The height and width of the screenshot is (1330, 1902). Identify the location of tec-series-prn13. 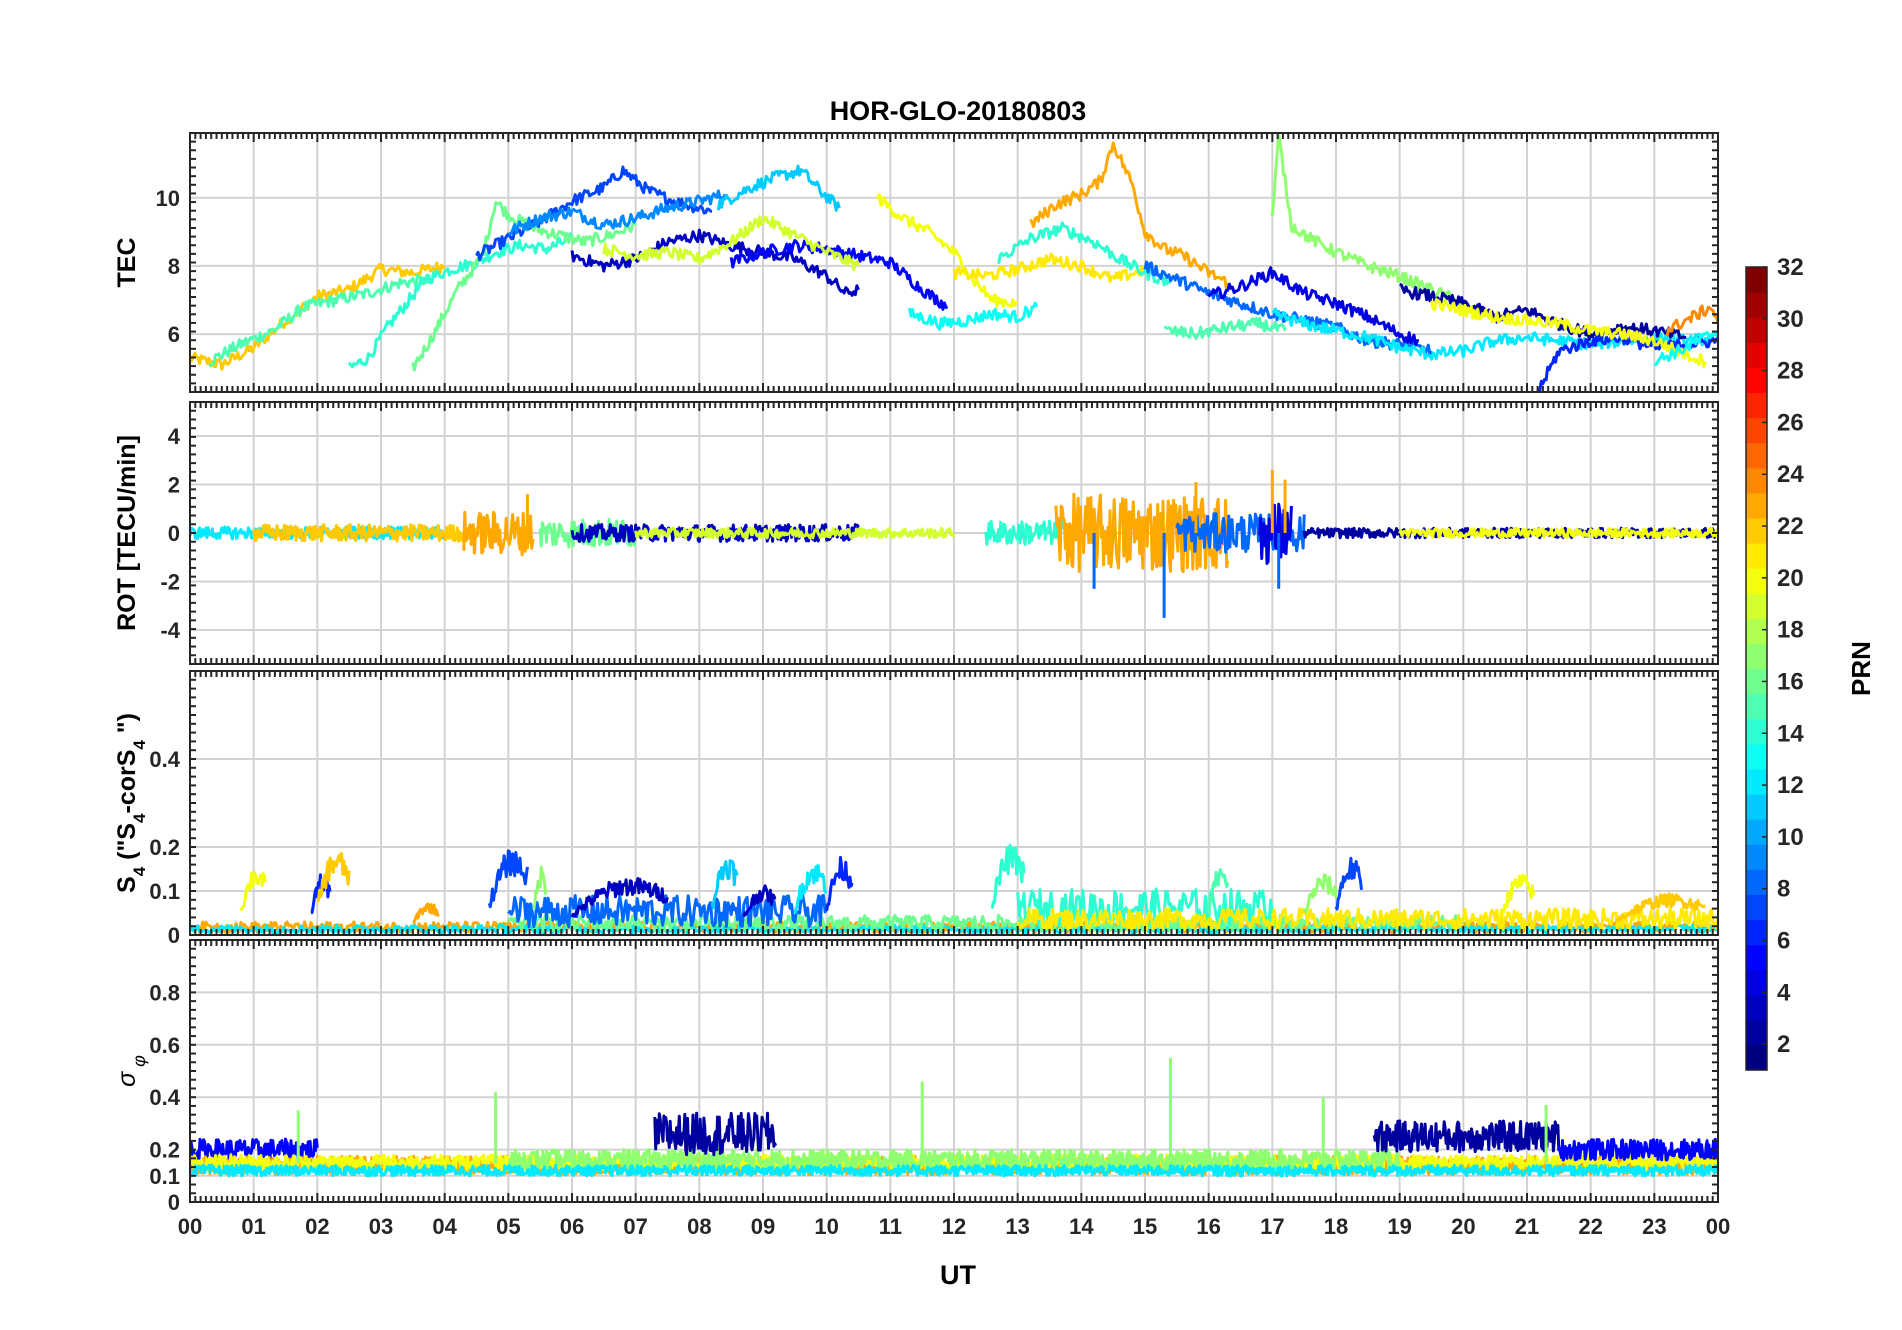
(973, 316).